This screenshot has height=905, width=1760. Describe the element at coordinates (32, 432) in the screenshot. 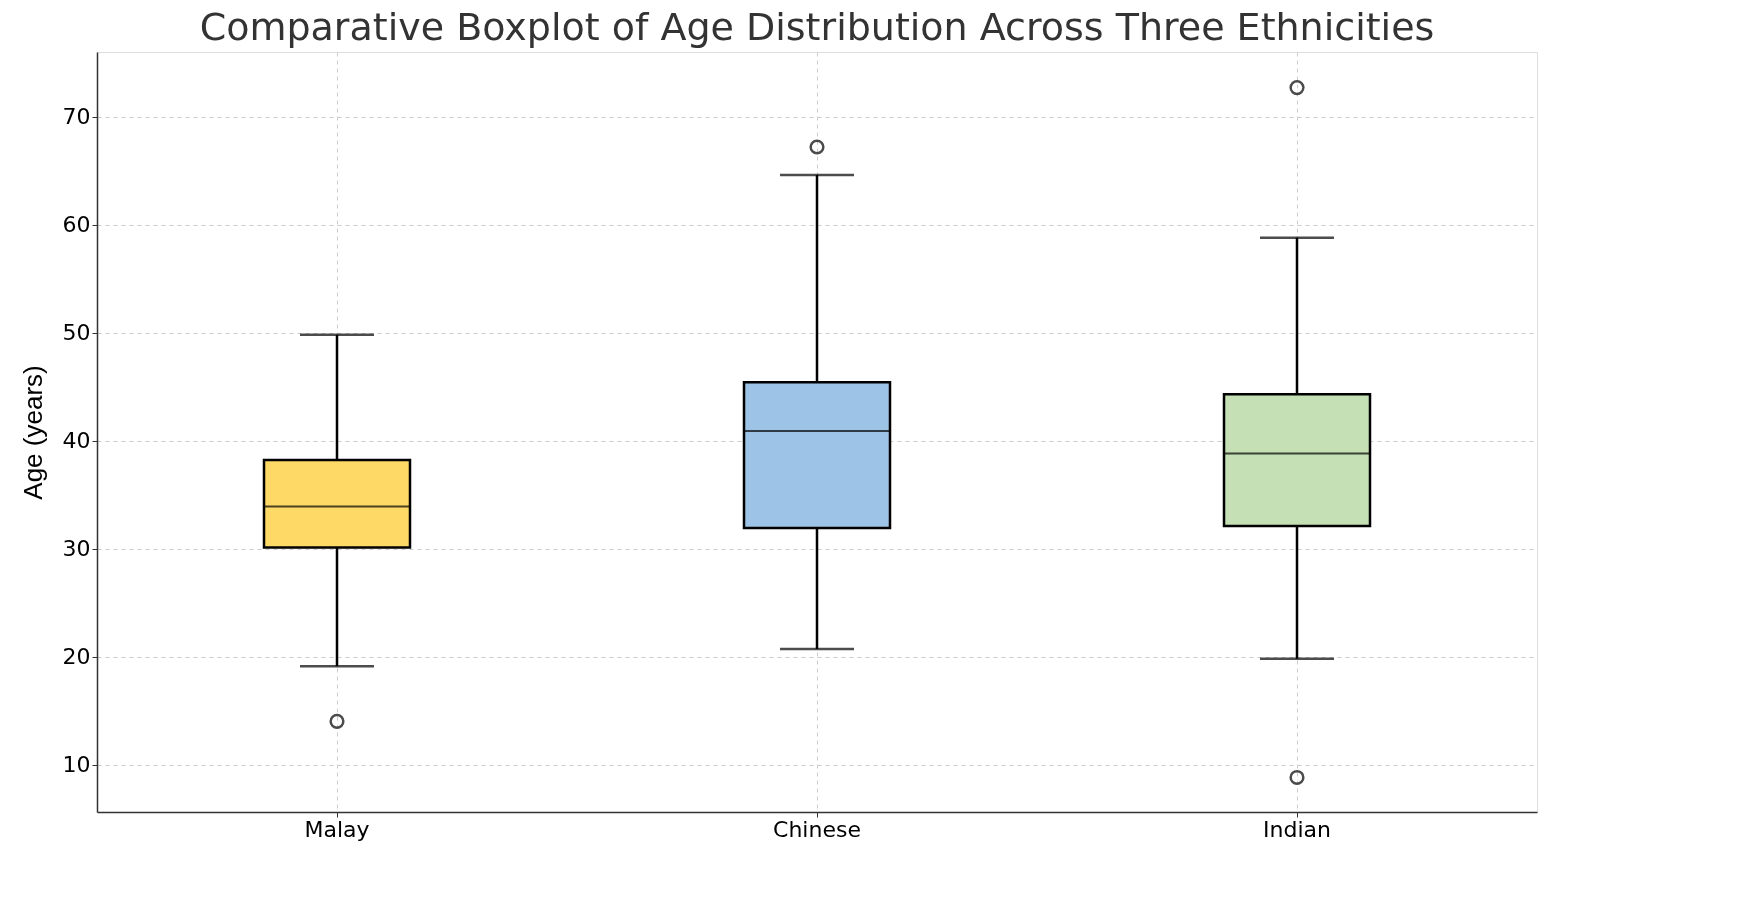

I see `y-axis-title: Age (years)` at that location.